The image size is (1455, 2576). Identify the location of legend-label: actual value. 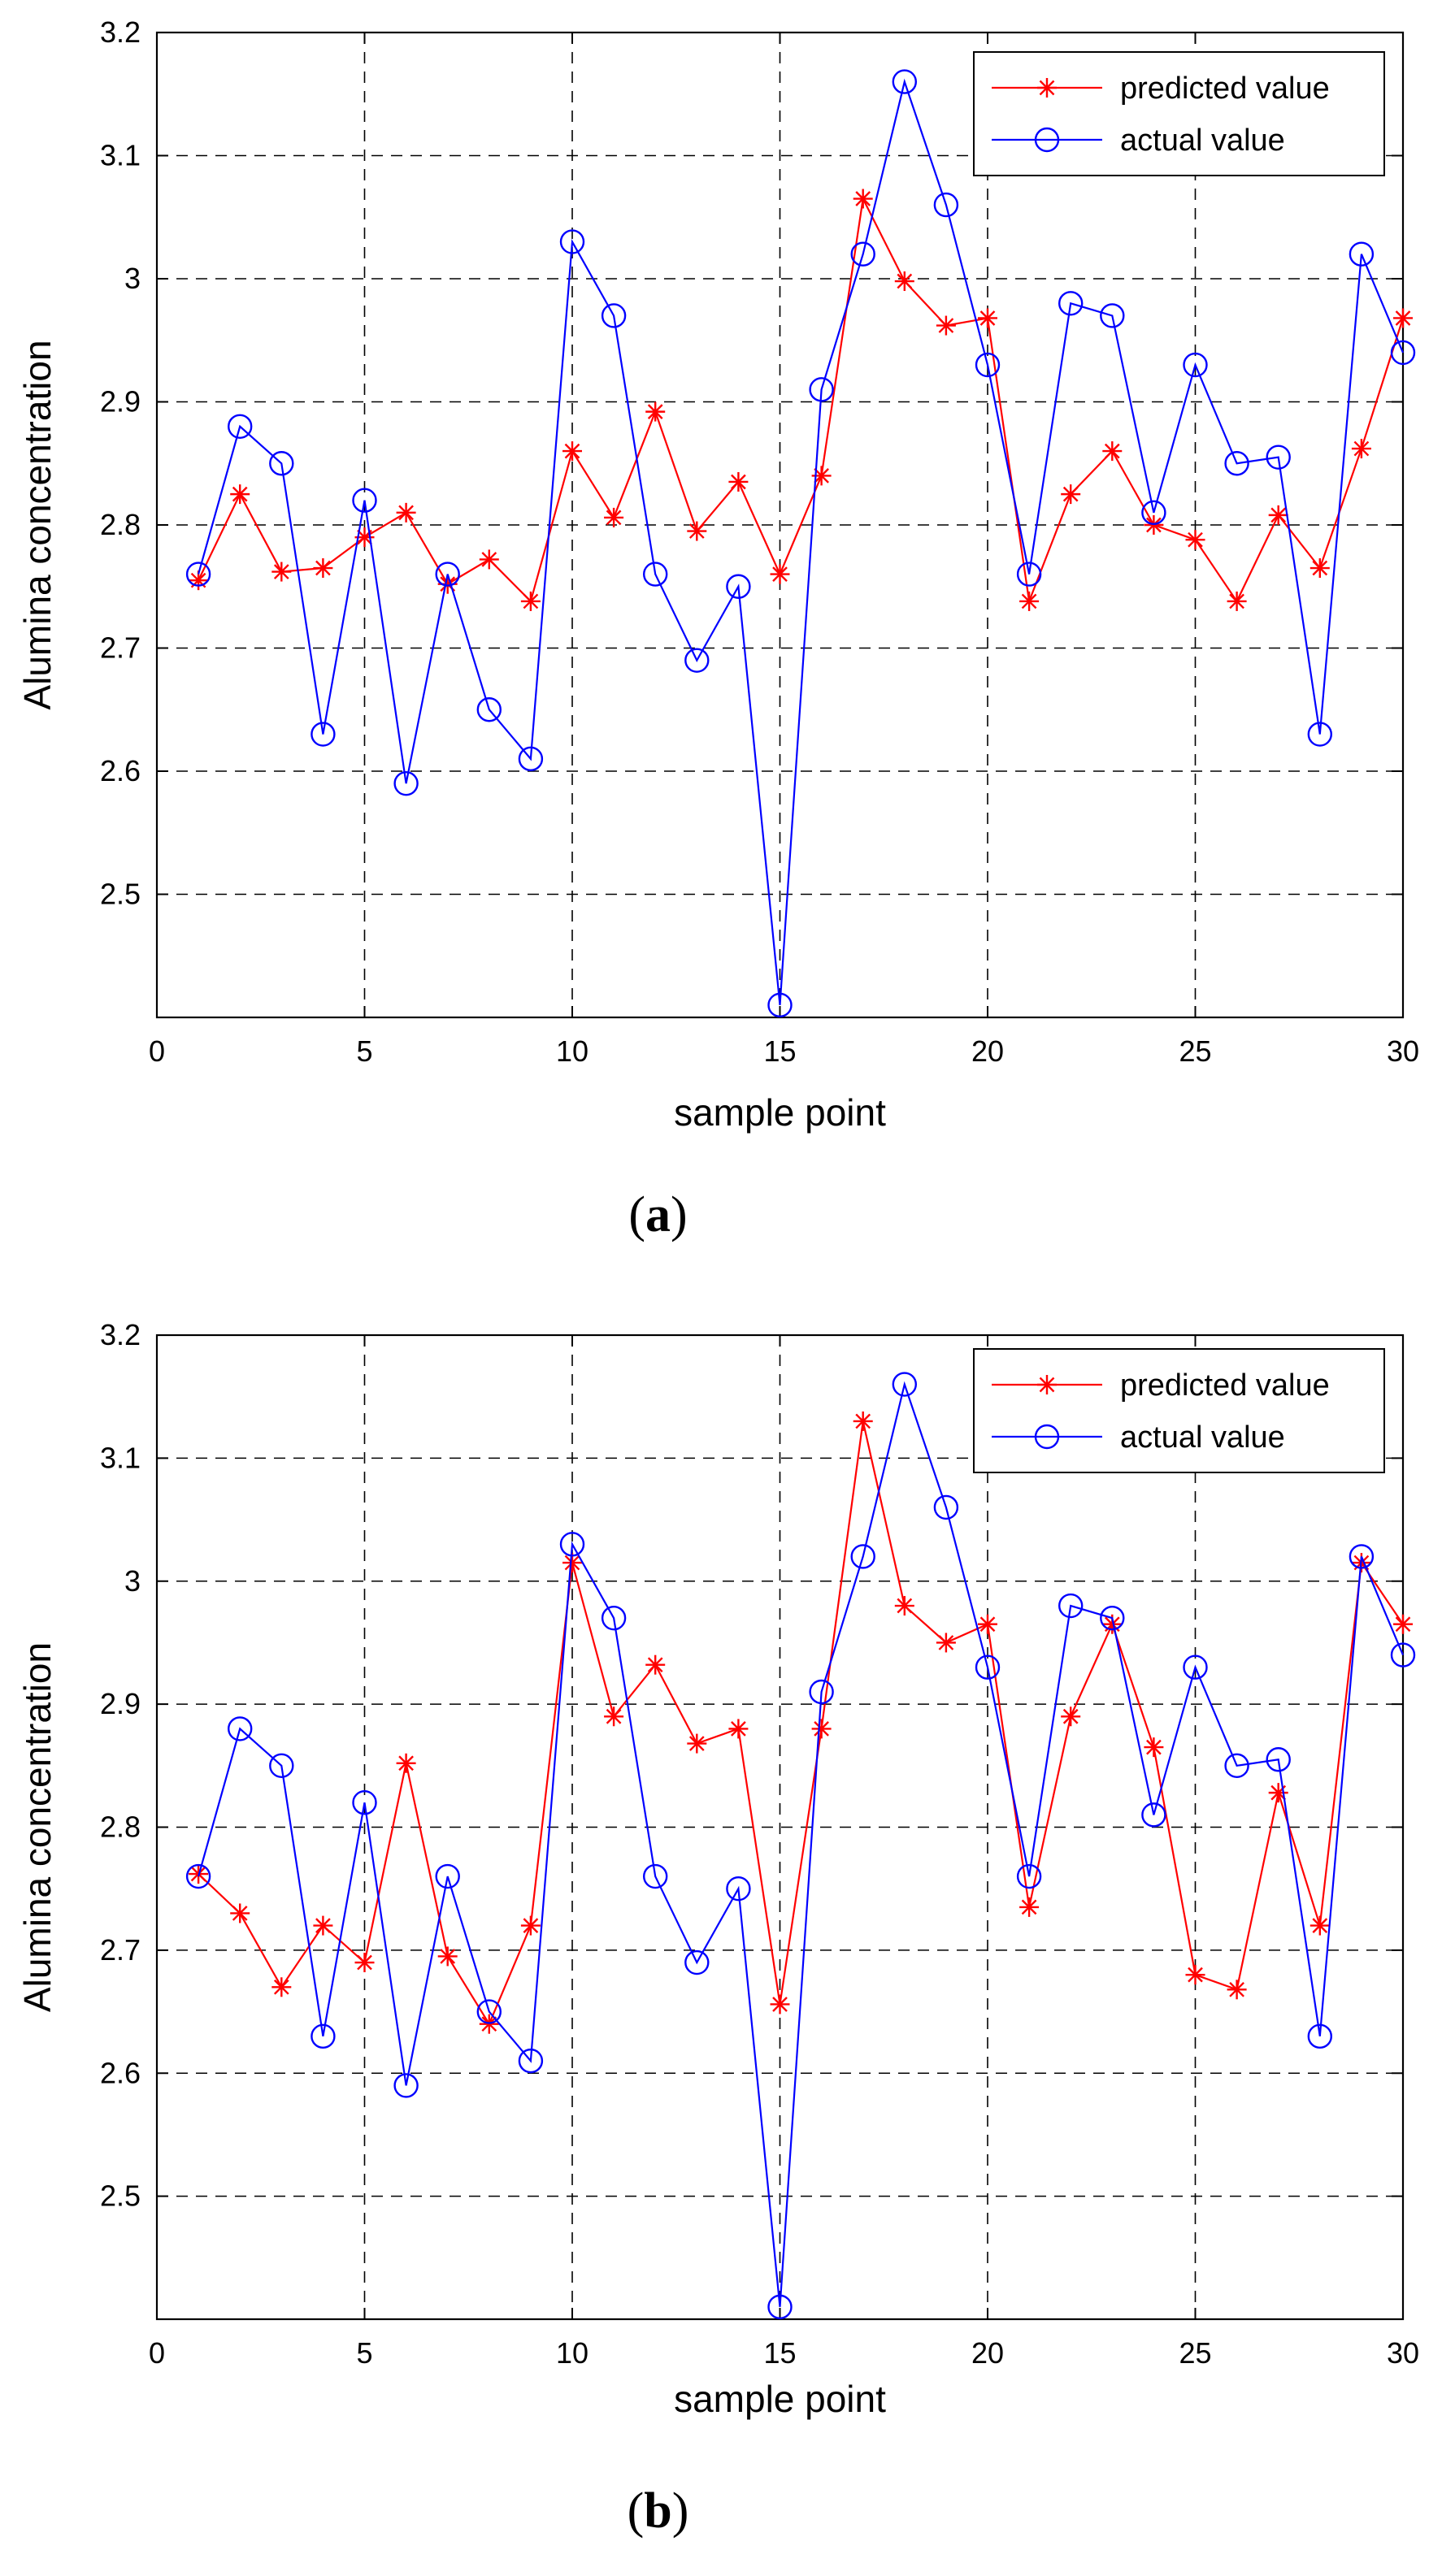
(1202, 1437).